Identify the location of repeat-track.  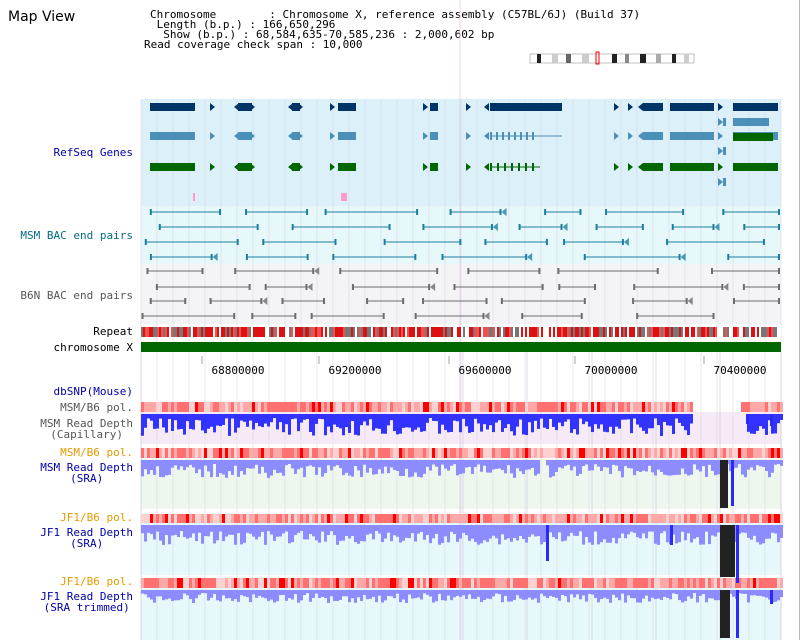
(461, 332).